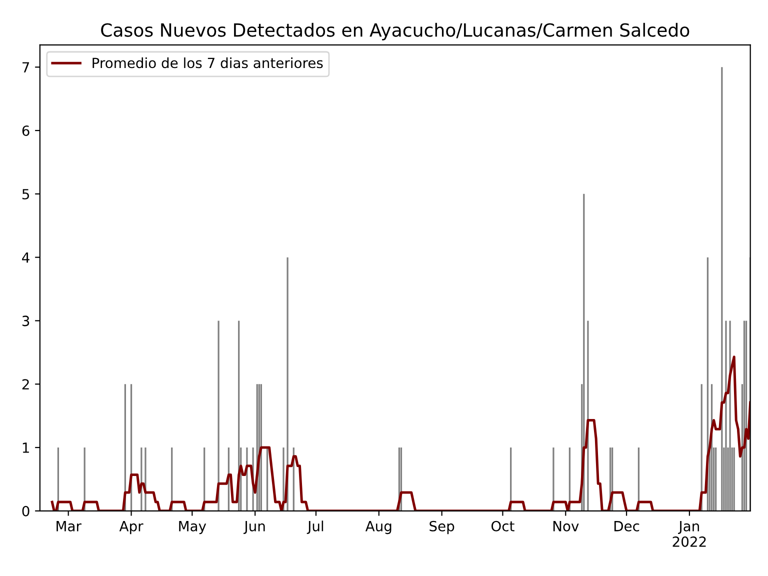 This screenshot has width=768, height=576. Describe the element at coordinates (442, 527) in the screenshot. I see `x-tick-label: Sep` at that location.